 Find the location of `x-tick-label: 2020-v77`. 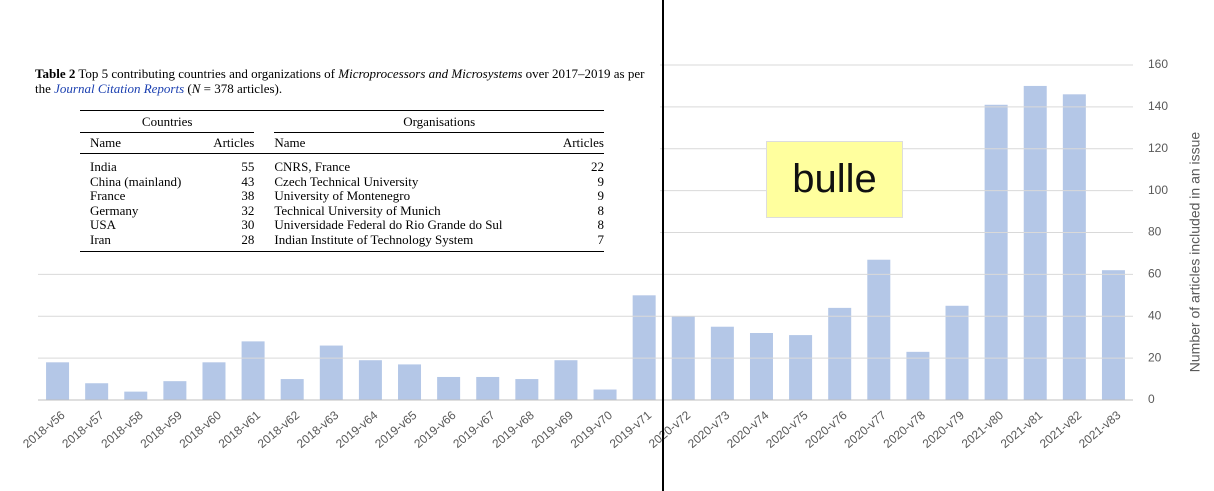

x-tick-label: 2020-v77 is located at coordinates (865, 429).